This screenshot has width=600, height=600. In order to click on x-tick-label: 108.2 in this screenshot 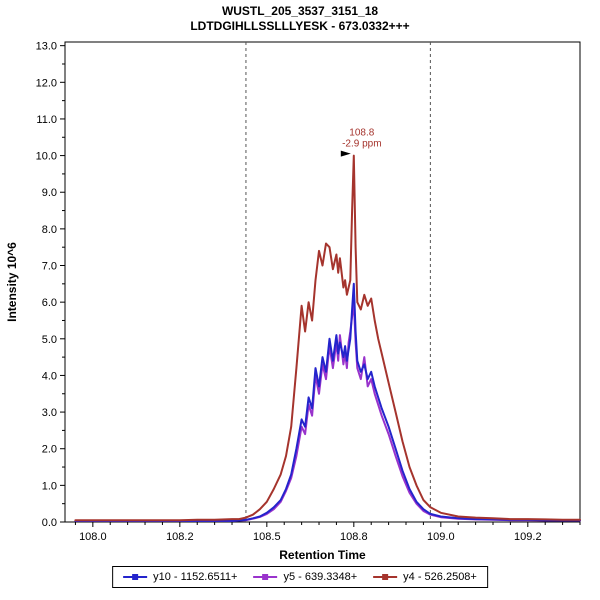, I will do `click(180, 537)`.